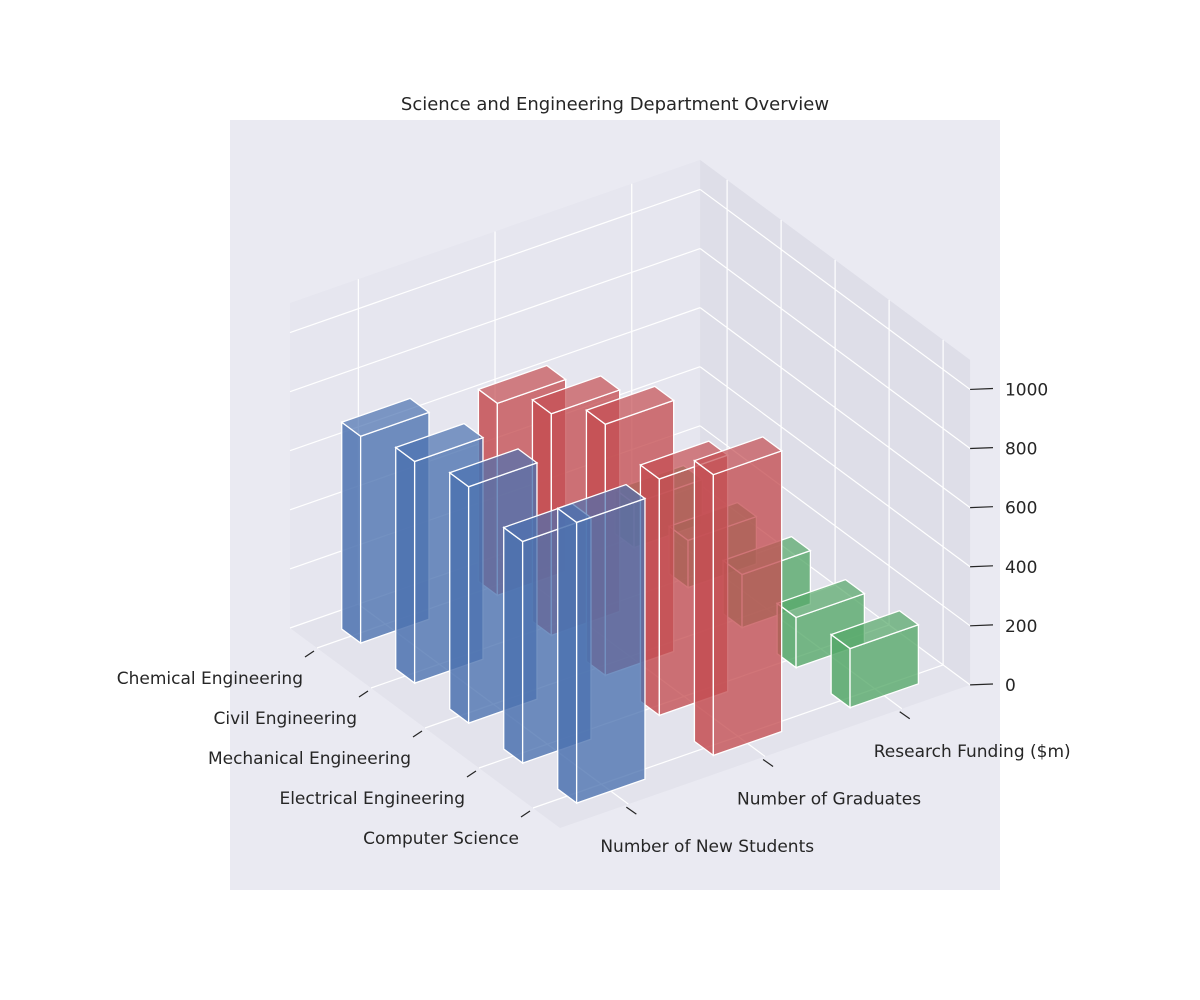 This screenshot has height=1000, width=1200. I want to click on z-tick-label: 1000, so click(1026, 391).